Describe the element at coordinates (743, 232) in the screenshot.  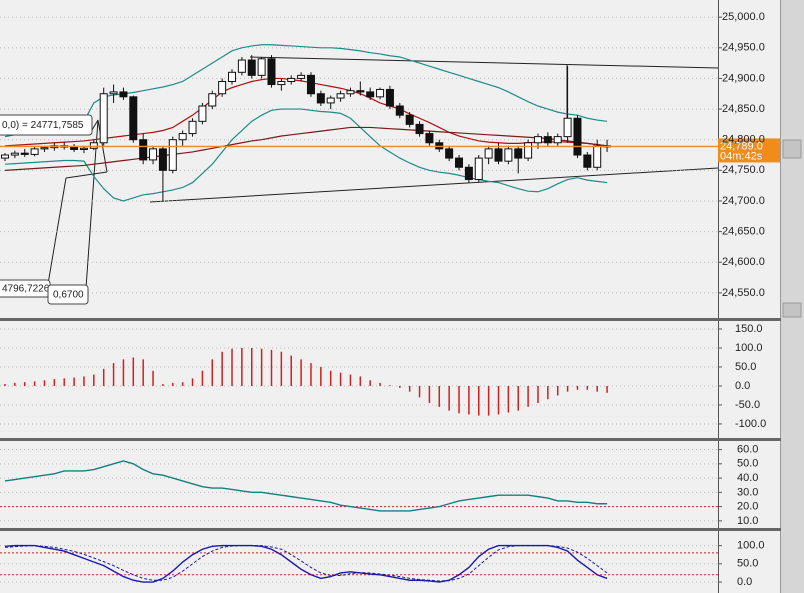
I see `y-tick-label: 24,650.0` at that location.